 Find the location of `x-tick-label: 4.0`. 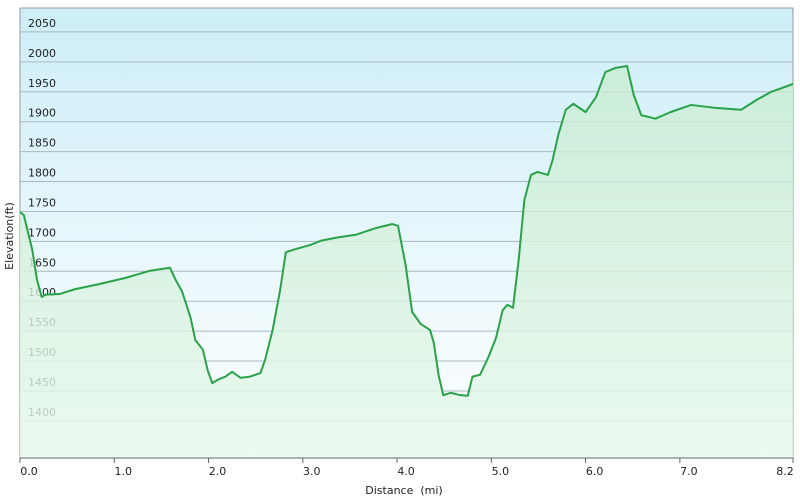

x-tick-label: 4.0 is located at coordinates (406, 471).